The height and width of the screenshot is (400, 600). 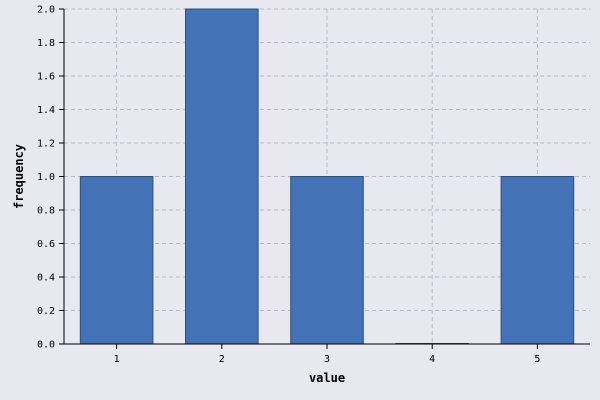 What do you see at coordinates (46, 244) in the screenshot?
I see `y-tick-label: 0.6` at bounding box center [46, 244].